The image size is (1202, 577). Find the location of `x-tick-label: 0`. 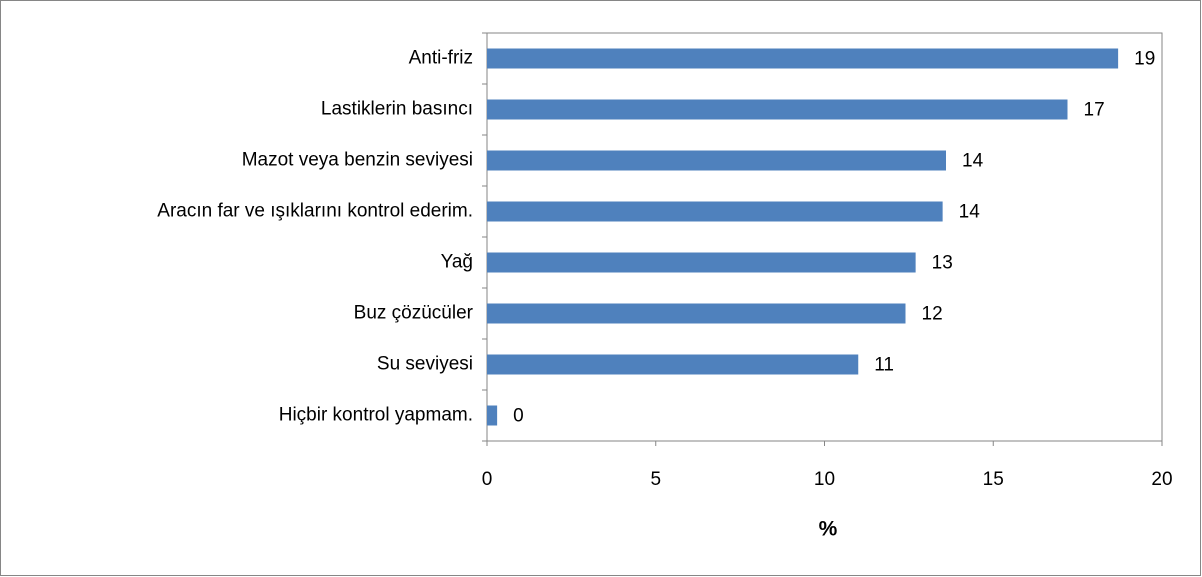

x-tick-label: 0 is located at coordinates (487, 479).